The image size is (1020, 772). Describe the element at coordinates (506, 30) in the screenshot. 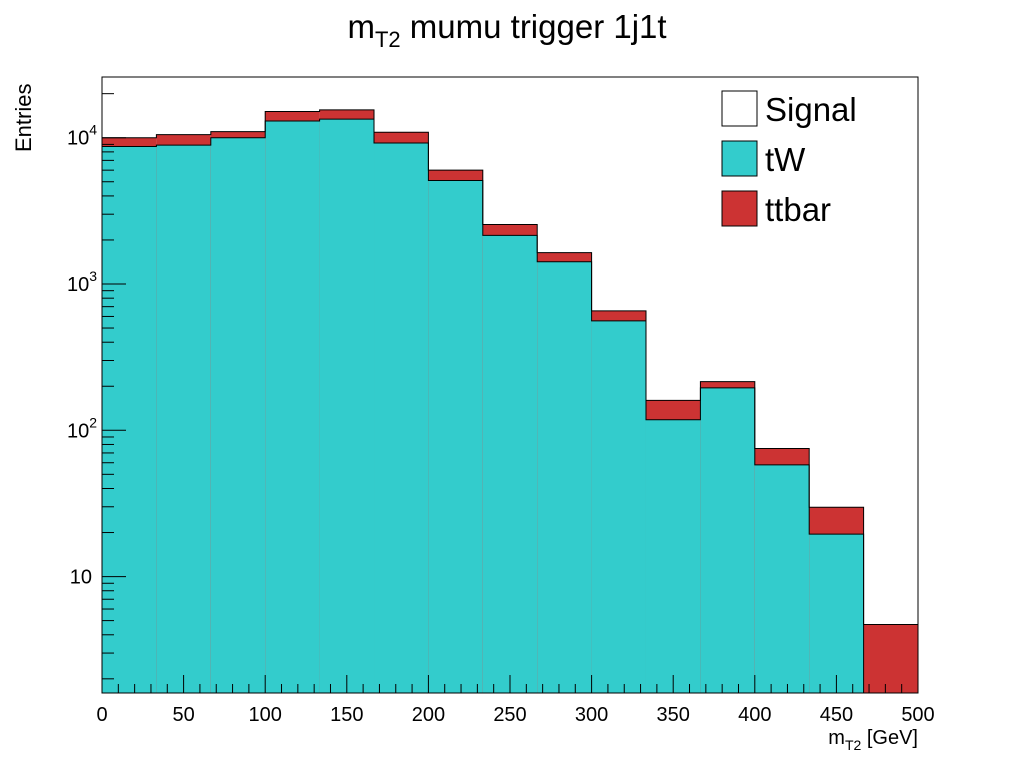

I see `chart-title: mT2 mumu trigger 1j1t` at that location.